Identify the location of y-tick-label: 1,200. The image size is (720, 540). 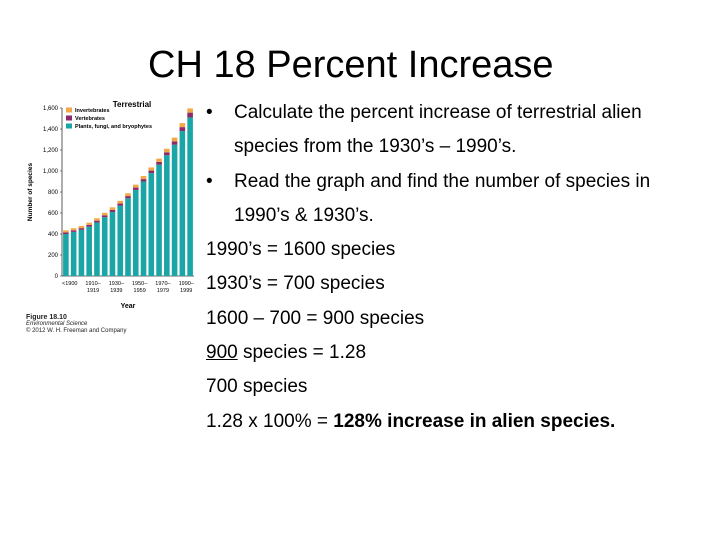
(51, 151).